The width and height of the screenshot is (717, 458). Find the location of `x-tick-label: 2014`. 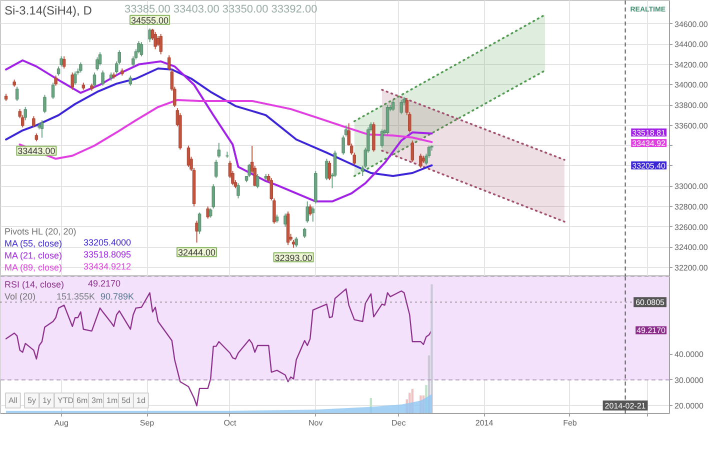

x-tick-label: 2014 is located at coordinates (484, 423).